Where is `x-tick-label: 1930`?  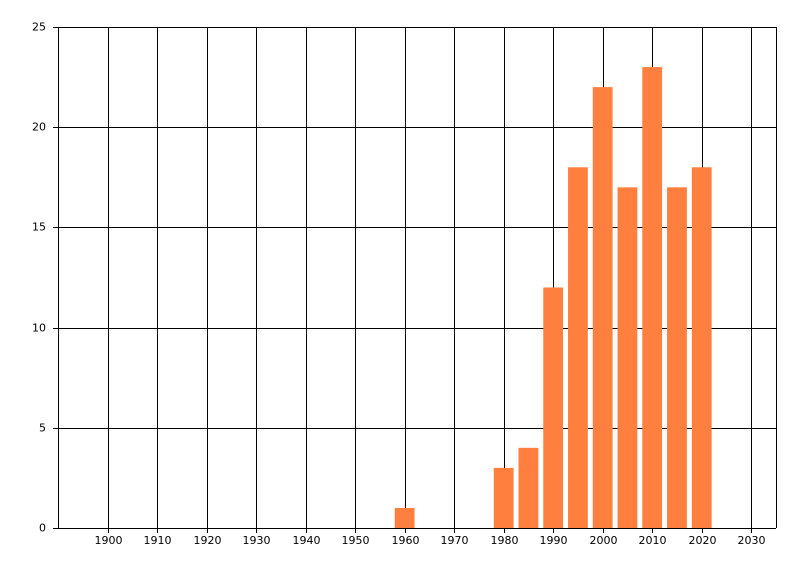
x-tick-label: 1930 is located at coordinates (257, 540).